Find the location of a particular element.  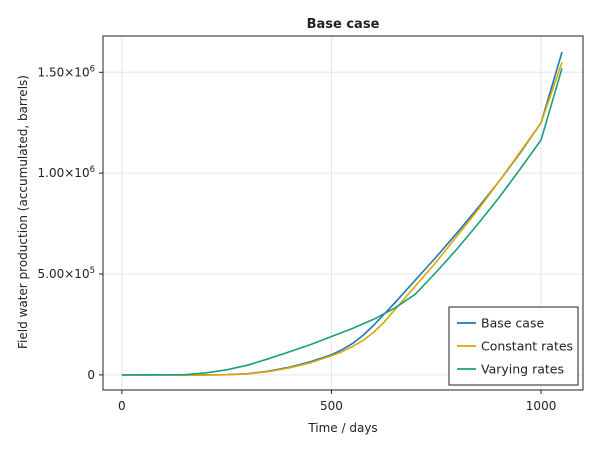

y-tick-label: 1.50×10⁶ is located at coordinates (66, 71).